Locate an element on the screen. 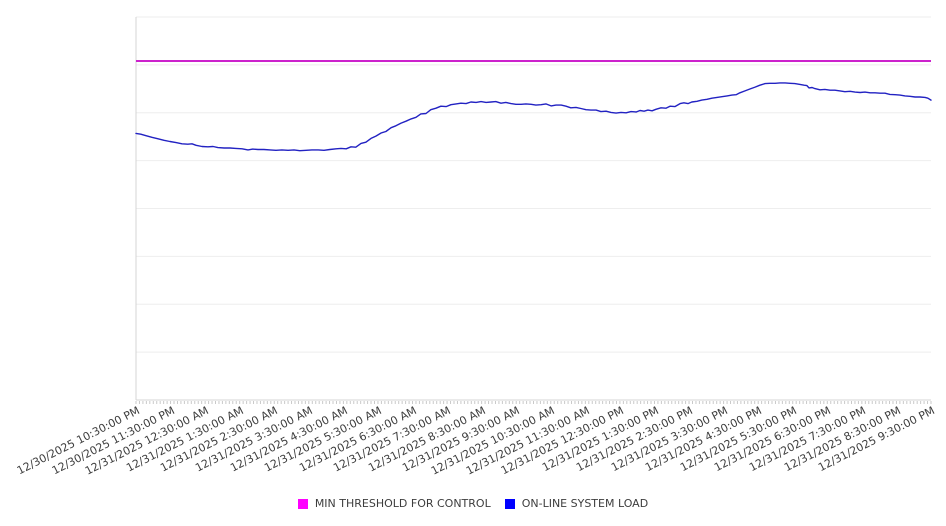  load-line is located at coordinates (533, 117).